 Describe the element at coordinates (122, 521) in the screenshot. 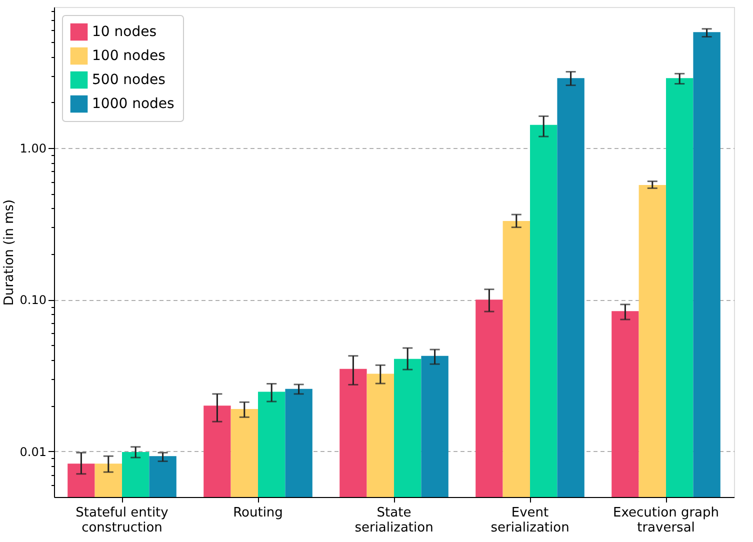

I see `x-tick-label: Stateful entity construction` at that location.